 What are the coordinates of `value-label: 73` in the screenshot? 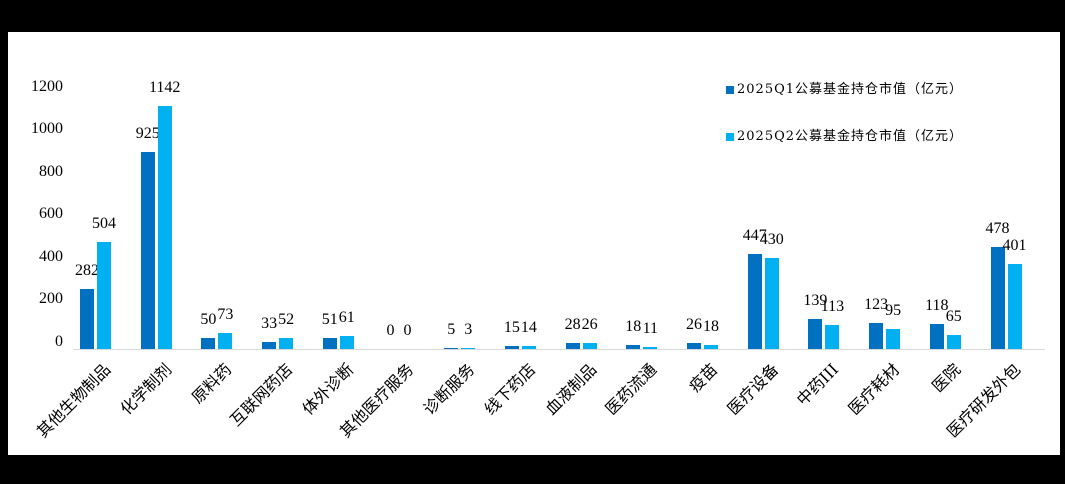 It's located at (225, 315).